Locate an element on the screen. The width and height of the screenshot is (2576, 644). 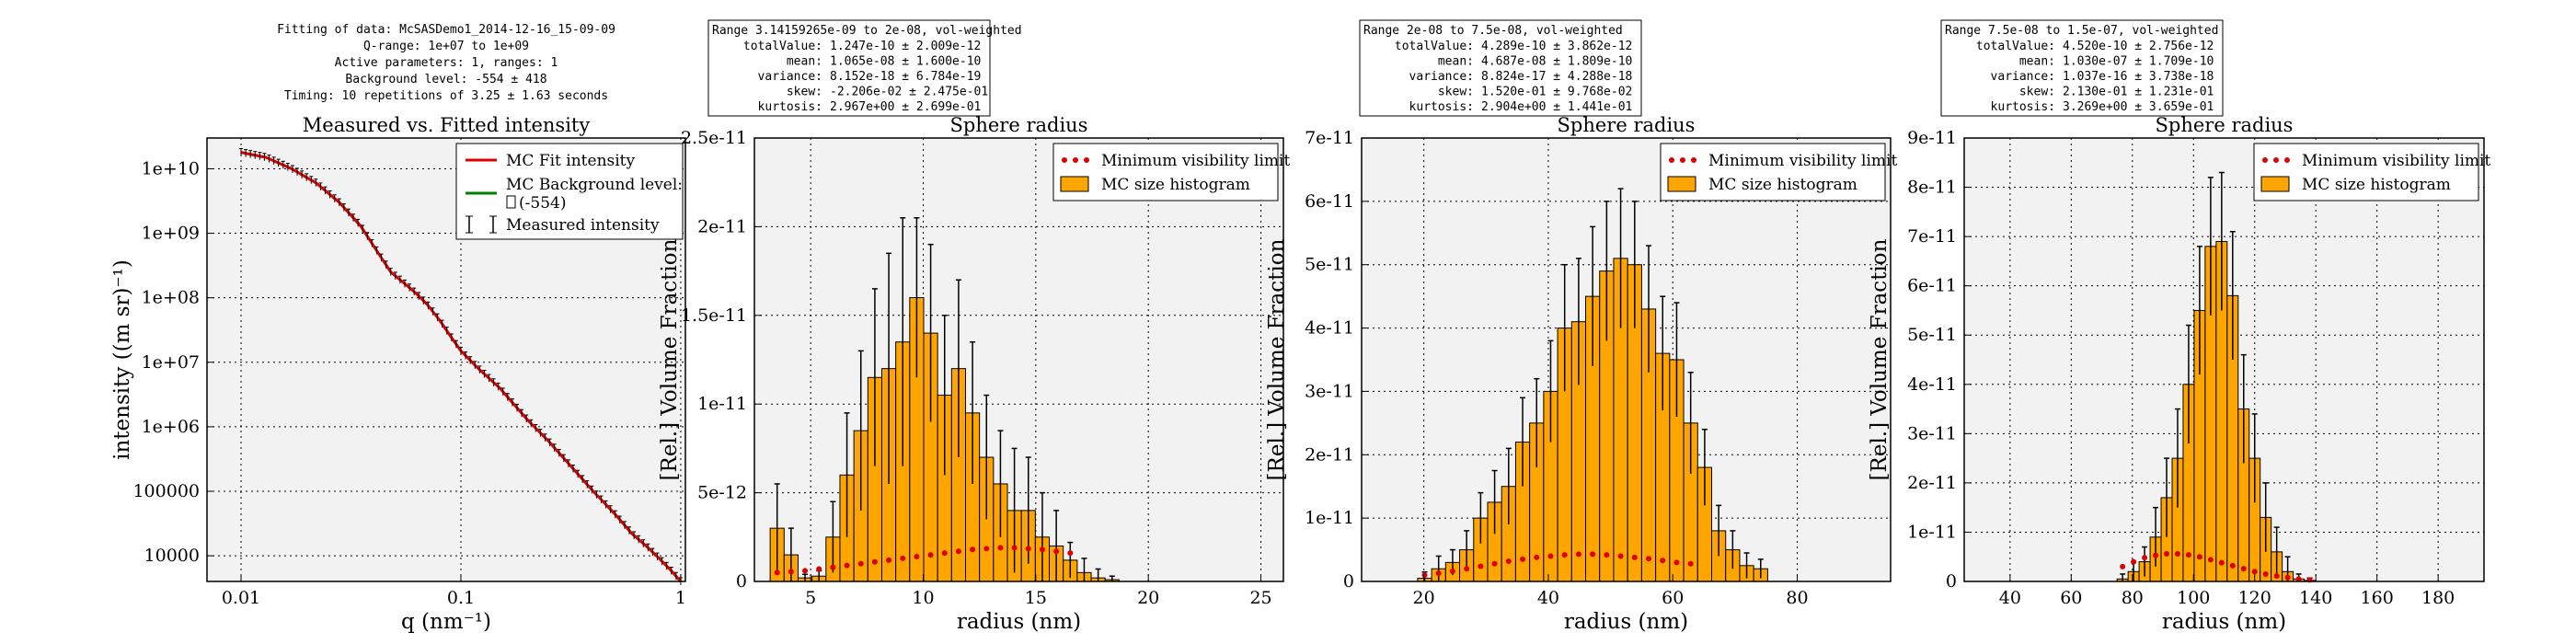
stats-frame is located at coordinates (2082, 68).